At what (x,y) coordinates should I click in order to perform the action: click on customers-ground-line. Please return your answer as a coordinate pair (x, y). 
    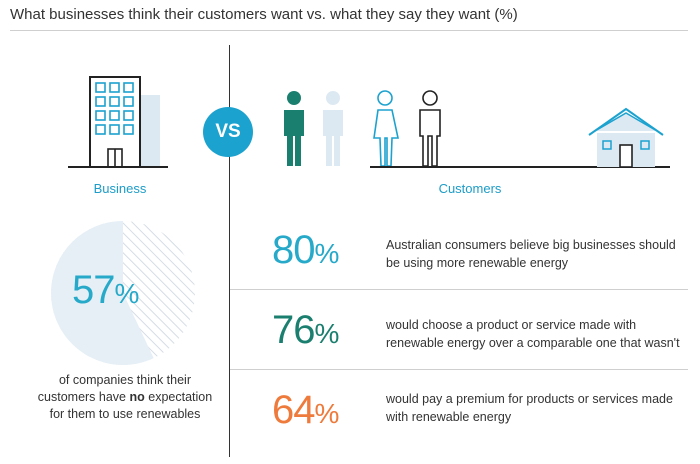
    Looking at the image, I should click on (520, 167).